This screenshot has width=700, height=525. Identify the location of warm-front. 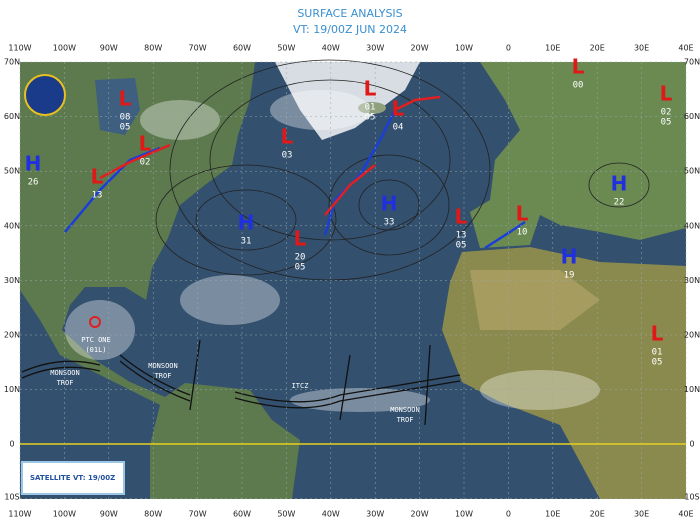
(135, 161).